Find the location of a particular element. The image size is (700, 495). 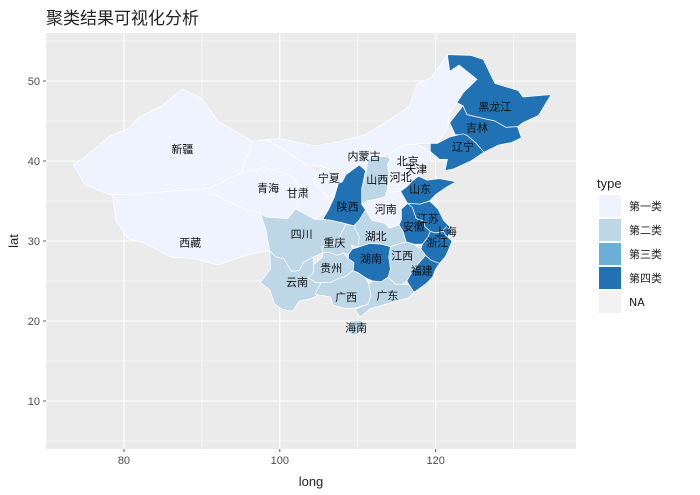

legend-label: 第四类 is located at coordinates (645, 278).